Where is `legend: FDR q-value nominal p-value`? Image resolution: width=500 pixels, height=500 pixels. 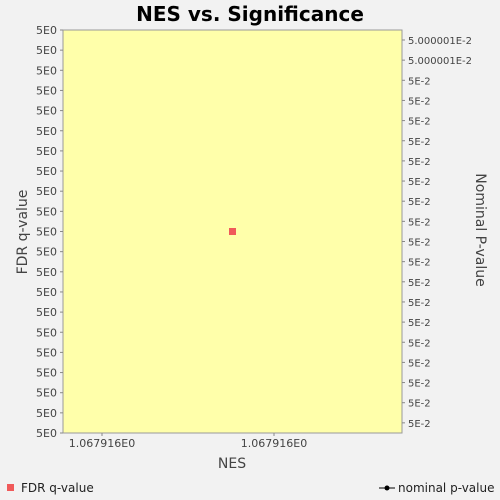
legend: FDR q-value nominal p-value is located at coordinates (250, 488).